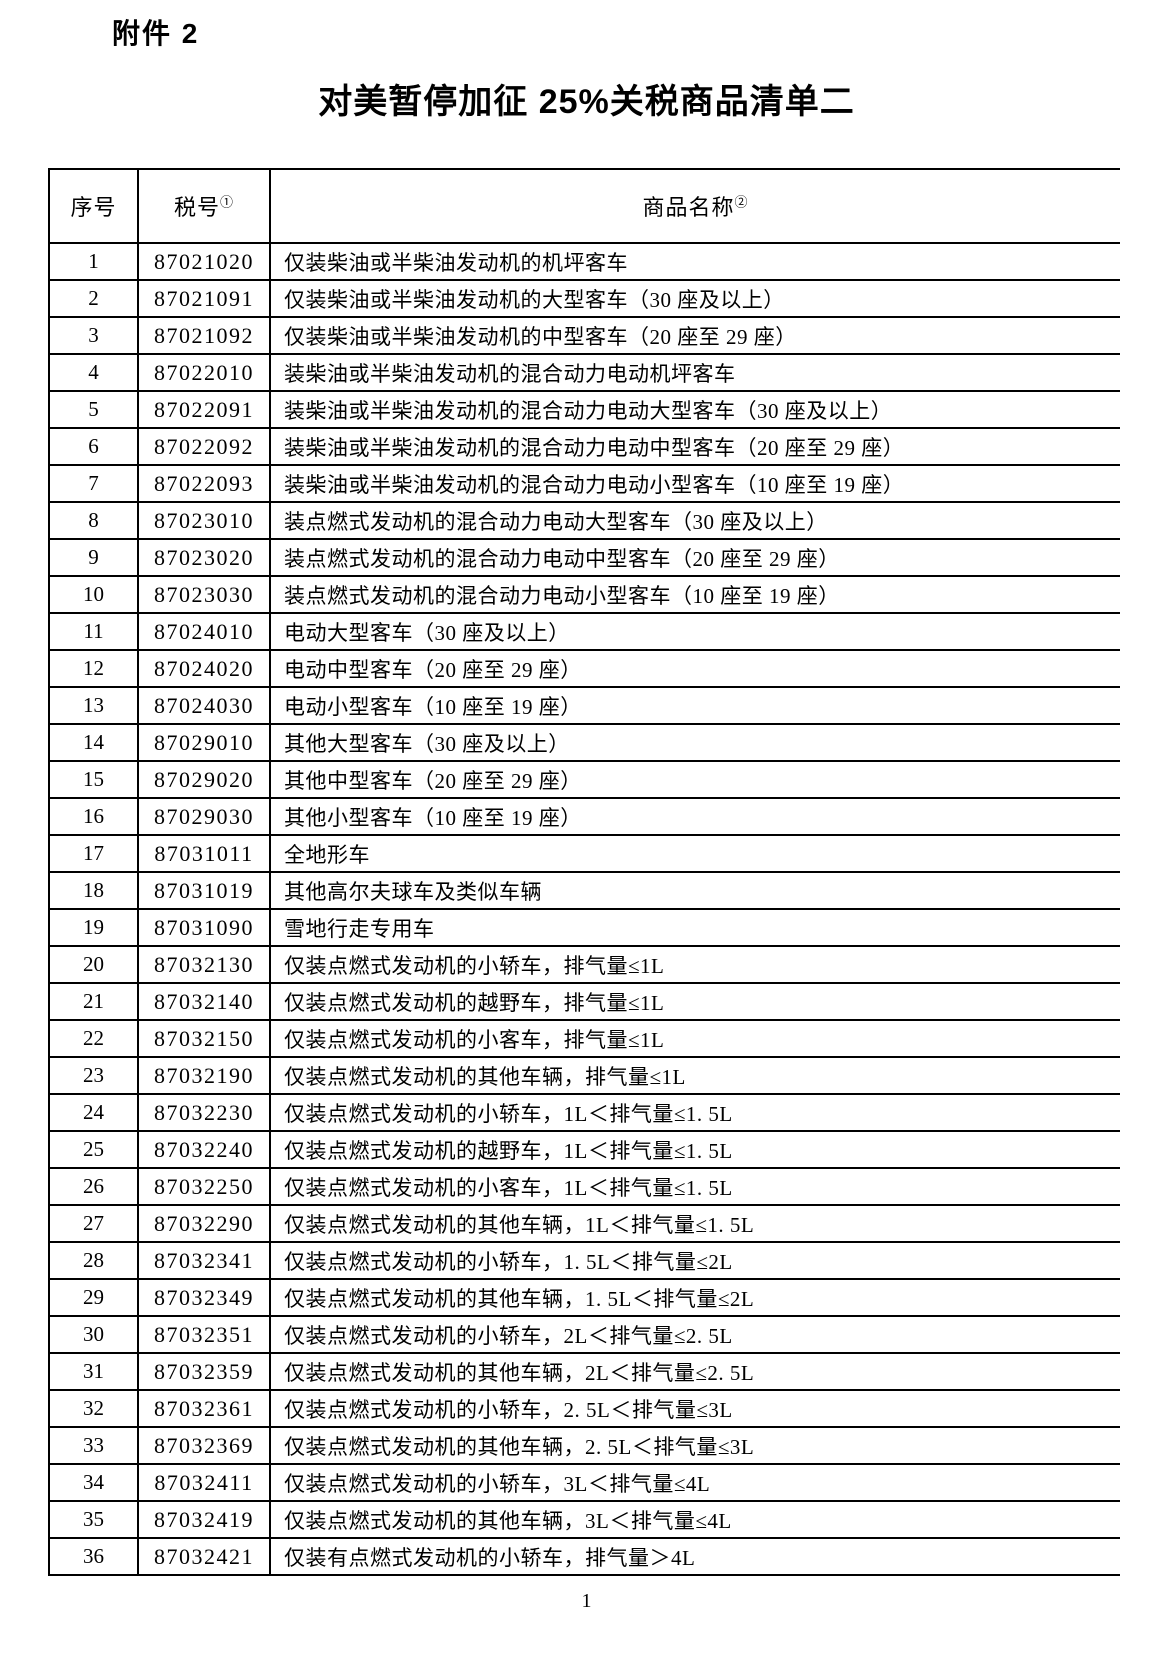  Describe the element at coordinates (695, 261) in the screenshot. I see `name-cell: 仅装柴油或半柴油发动机的机坪客车` at that location.